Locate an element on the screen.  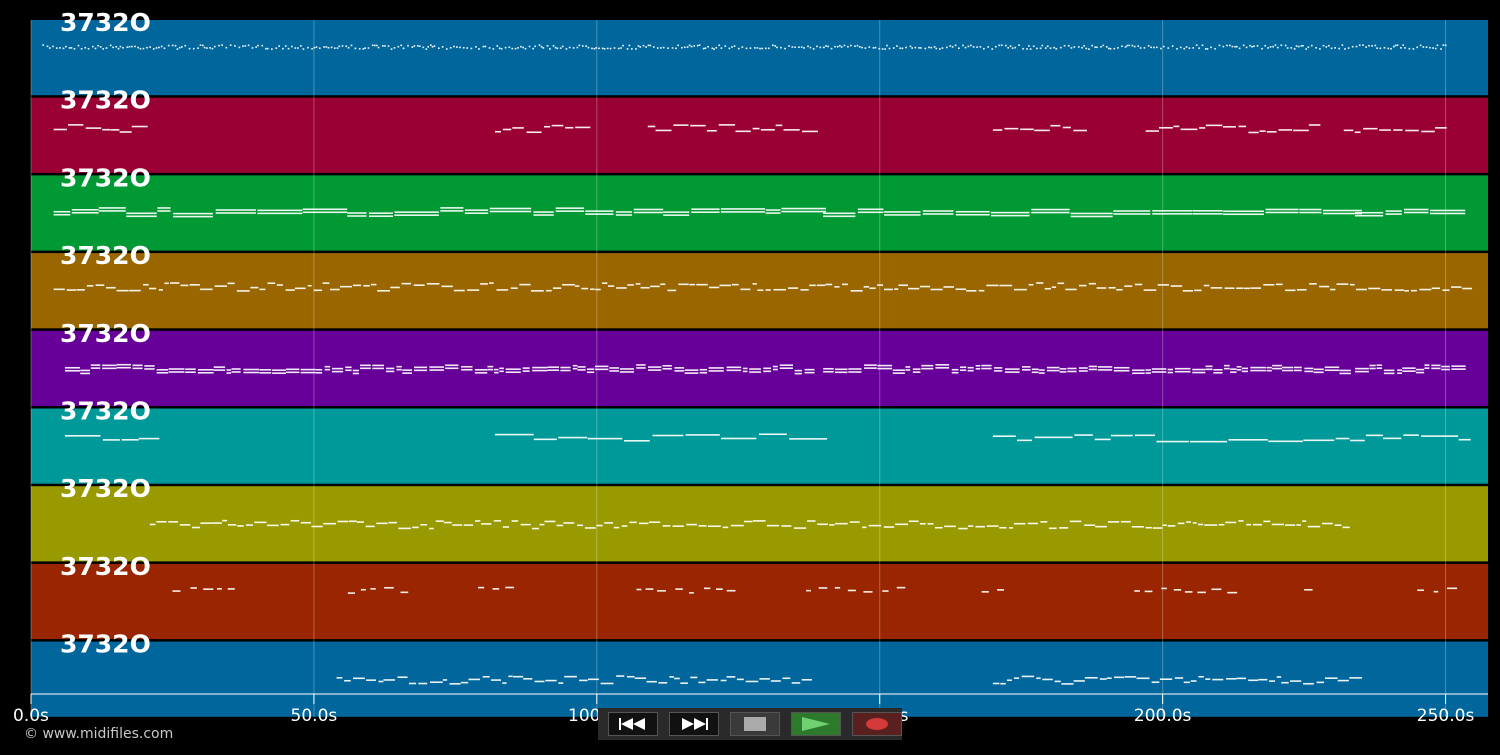
fast-forward-button is located at coordinates (694, 724).